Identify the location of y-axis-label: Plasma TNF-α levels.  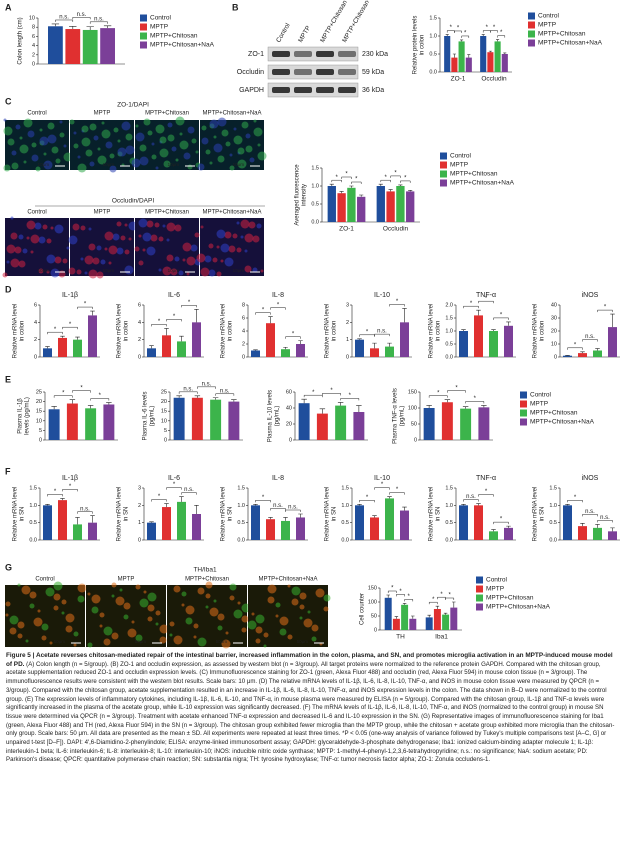
(396, 416).